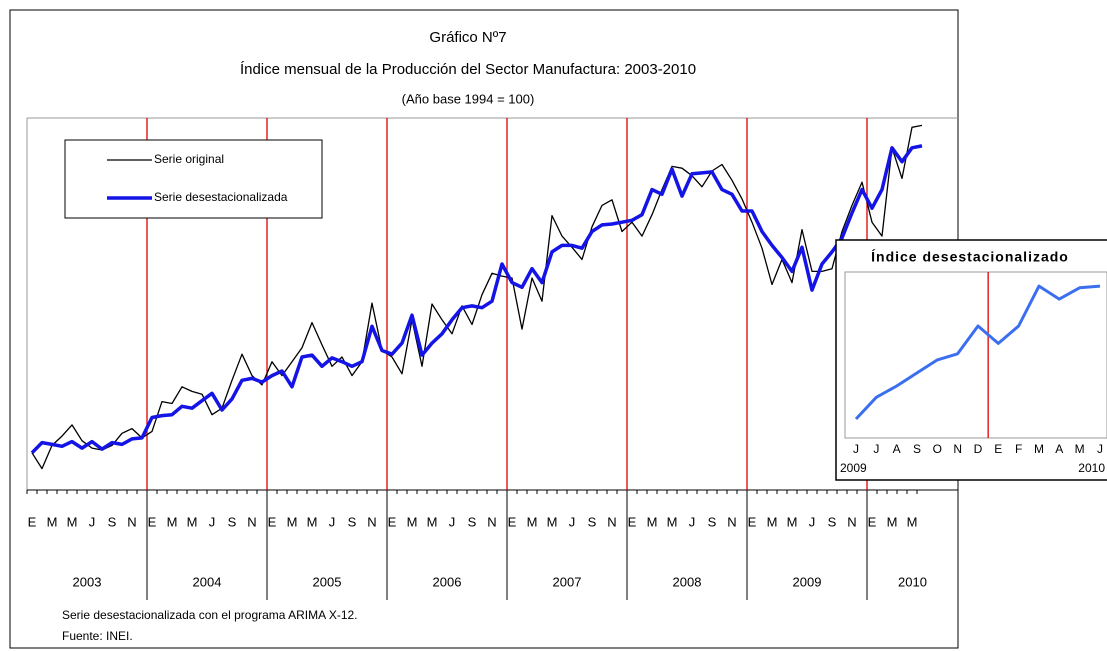 The image size is (1107, 651). What do you see at coordinates (189, 159) in the screenshot?
I see `legend-label: Serie original` at bounding box center [189, 159].